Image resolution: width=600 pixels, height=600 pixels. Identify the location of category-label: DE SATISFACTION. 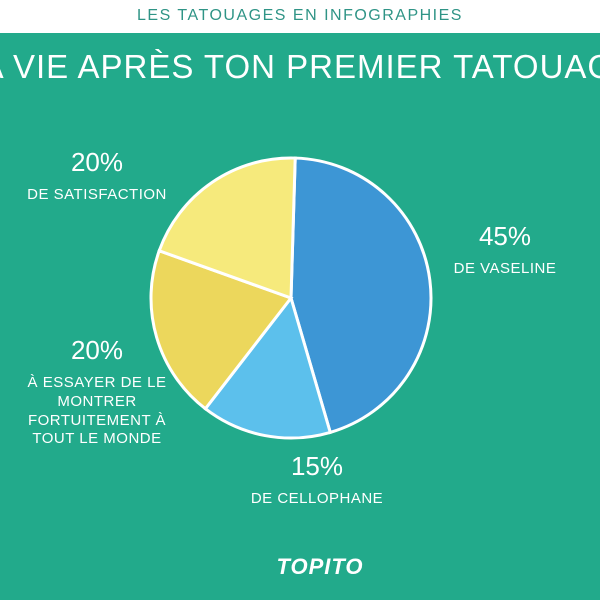
(97, 194).